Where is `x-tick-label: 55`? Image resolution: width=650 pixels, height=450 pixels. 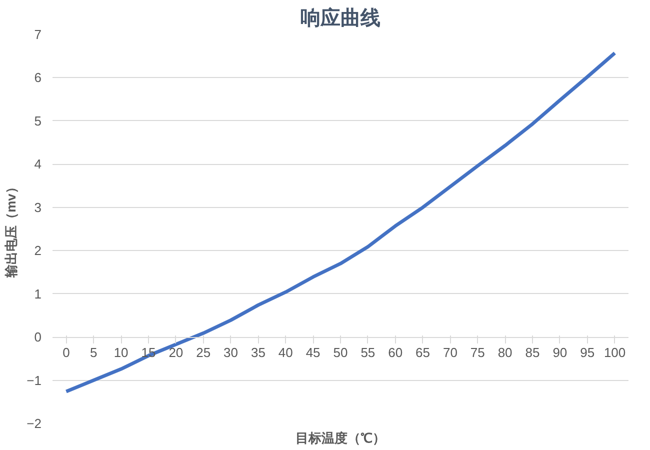 x-tick-label: 55 is located at coordinates (368, 352).